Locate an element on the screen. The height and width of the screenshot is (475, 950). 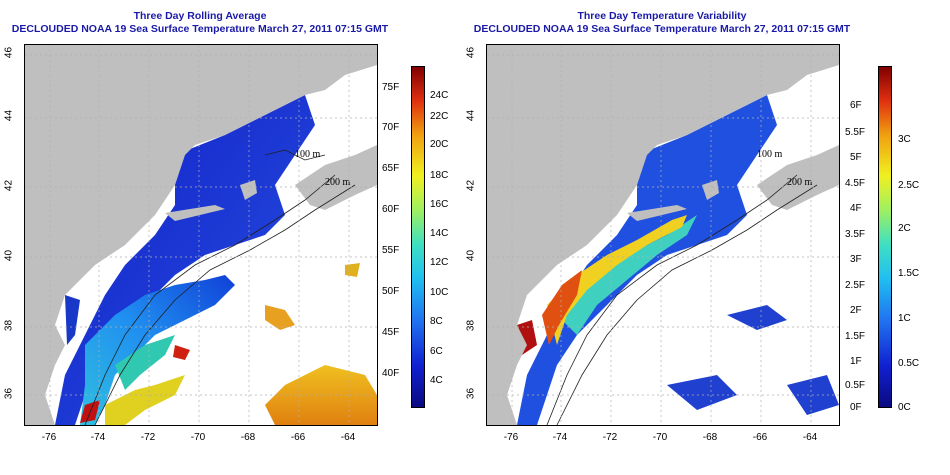
left-cb-6C: 6C is located at coordinates (436, 351).